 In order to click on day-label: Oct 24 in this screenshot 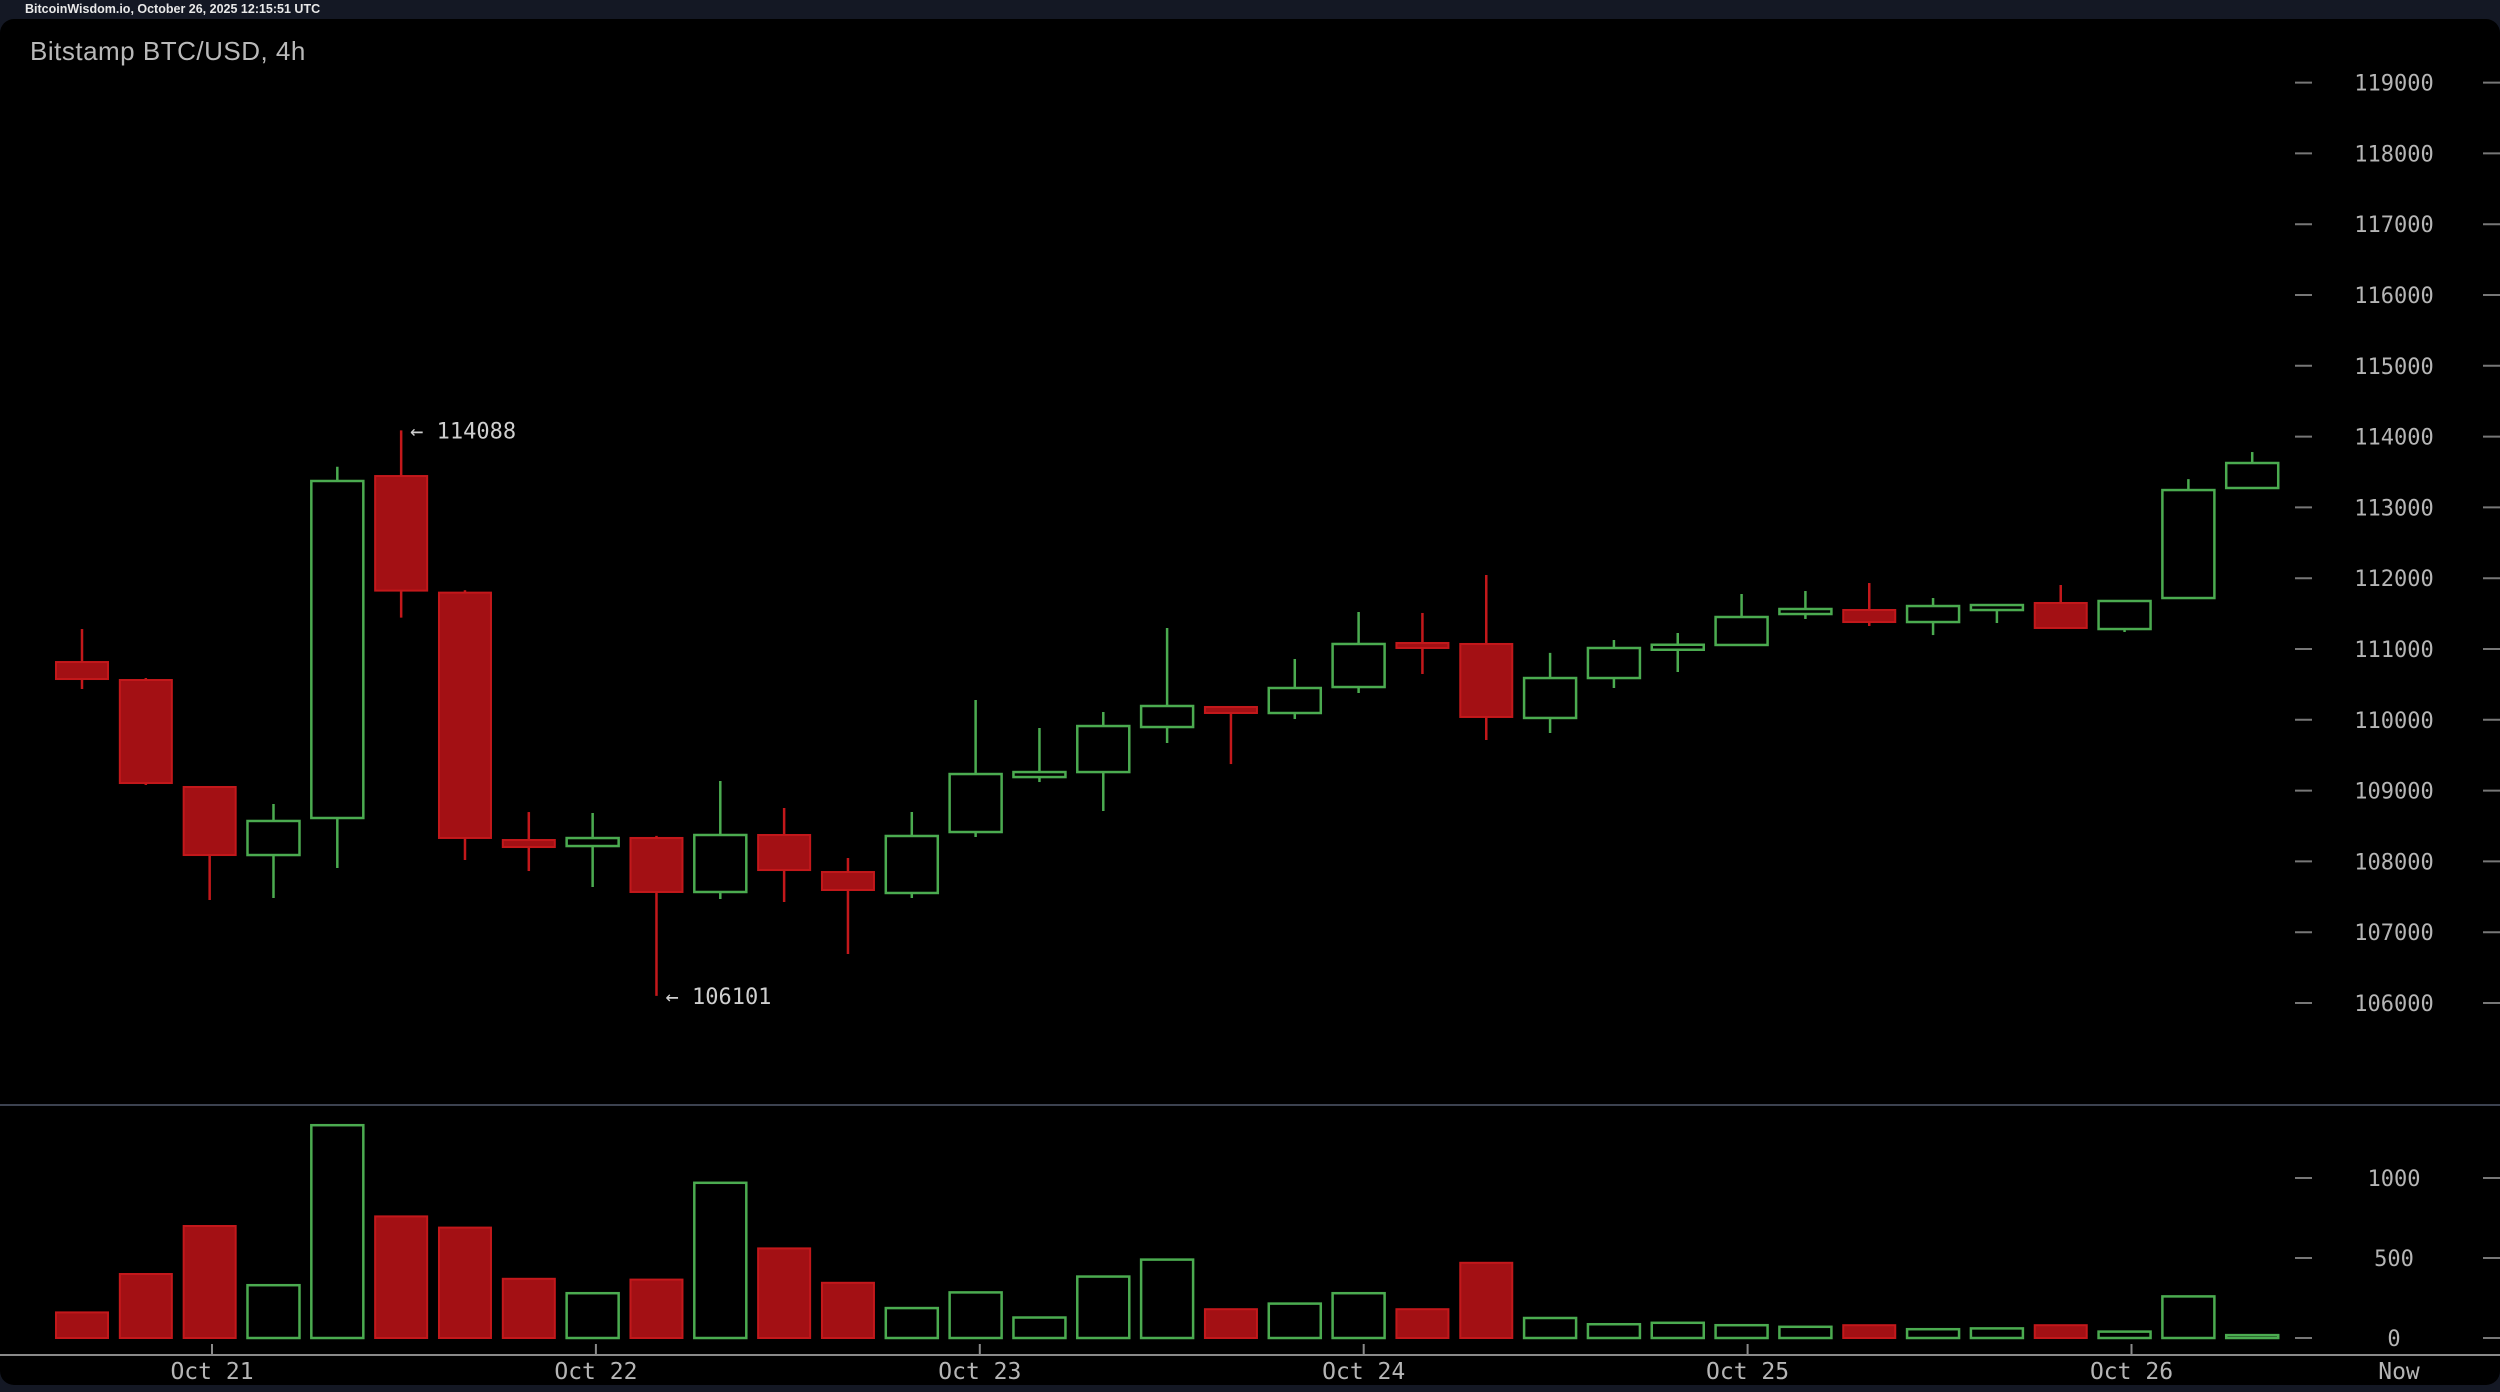, I will do `click(1363, 1372)`.